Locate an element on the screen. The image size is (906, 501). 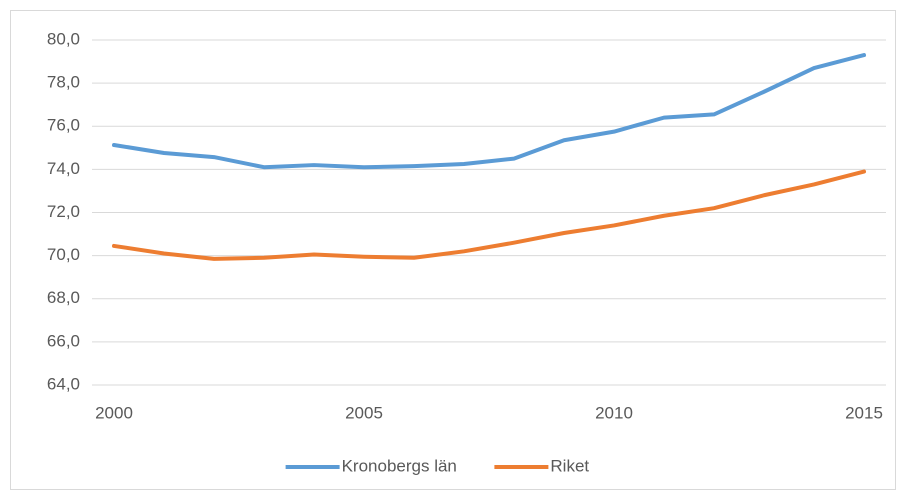
legend-label: Kronobergs län is located at coordinates (399, 465).